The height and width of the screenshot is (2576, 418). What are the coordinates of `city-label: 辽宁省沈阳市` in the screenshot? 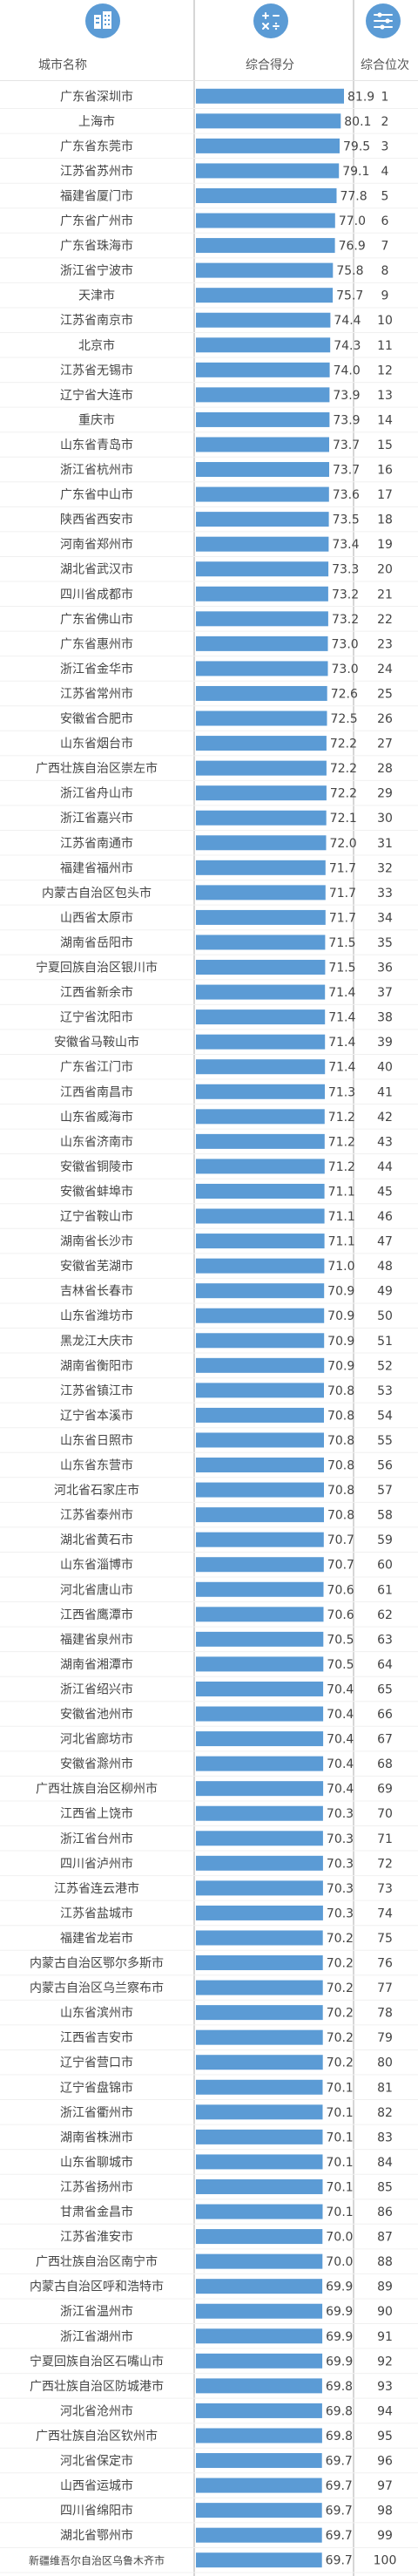 It's located at (96, 1017).